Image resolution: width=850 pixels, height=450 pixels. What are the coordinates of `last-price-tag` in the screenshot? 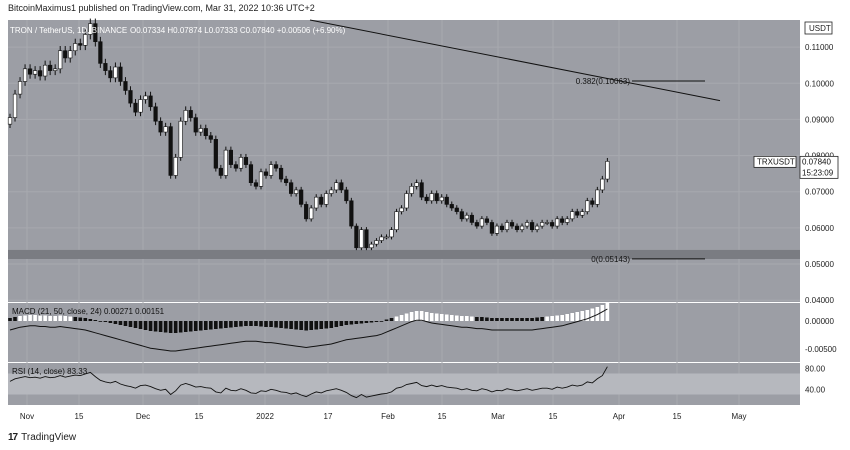 It's located at (819, 167).